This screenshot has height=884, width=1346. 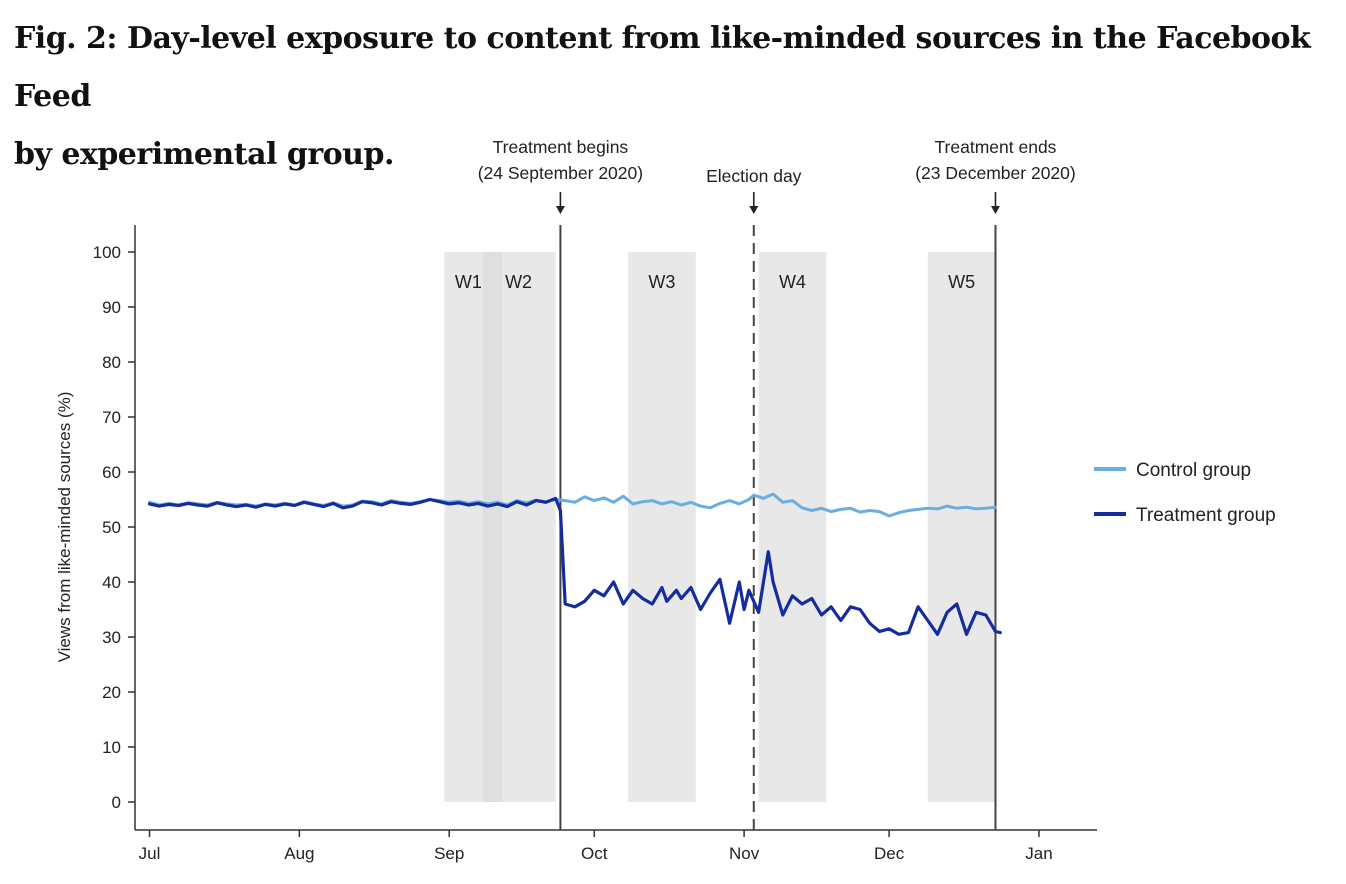 I want to click on event-label-2-line2: (23 December 2020), so click(x=995, y=173).